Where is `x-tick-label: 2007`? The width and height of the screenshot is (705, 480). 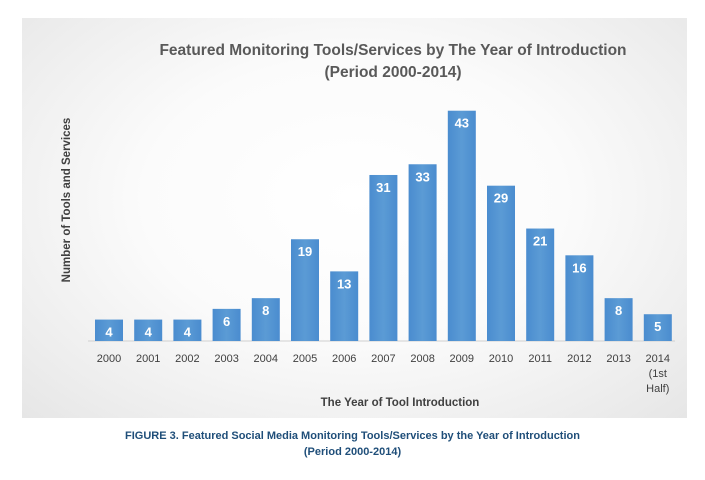 x-tick-label: 2007 is located at coordinates (383, 359).